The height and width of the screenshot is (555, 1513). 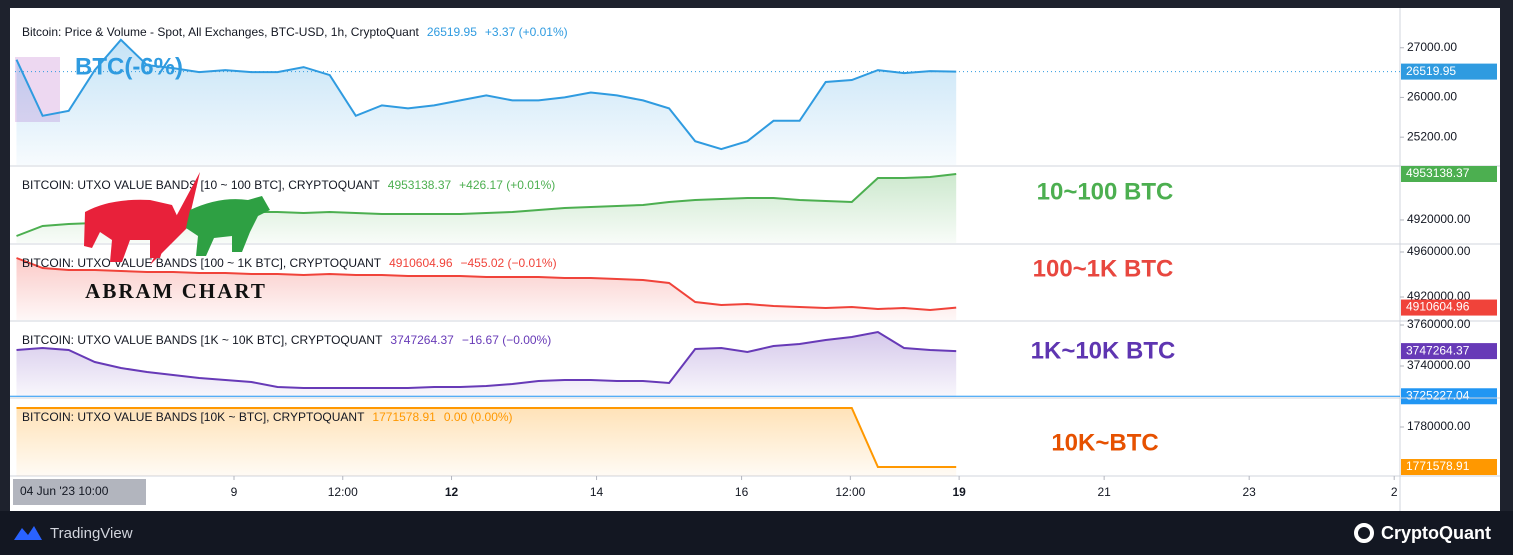 I want to click on annotation: 10~100 BTC, so click(x=1105, y=191).